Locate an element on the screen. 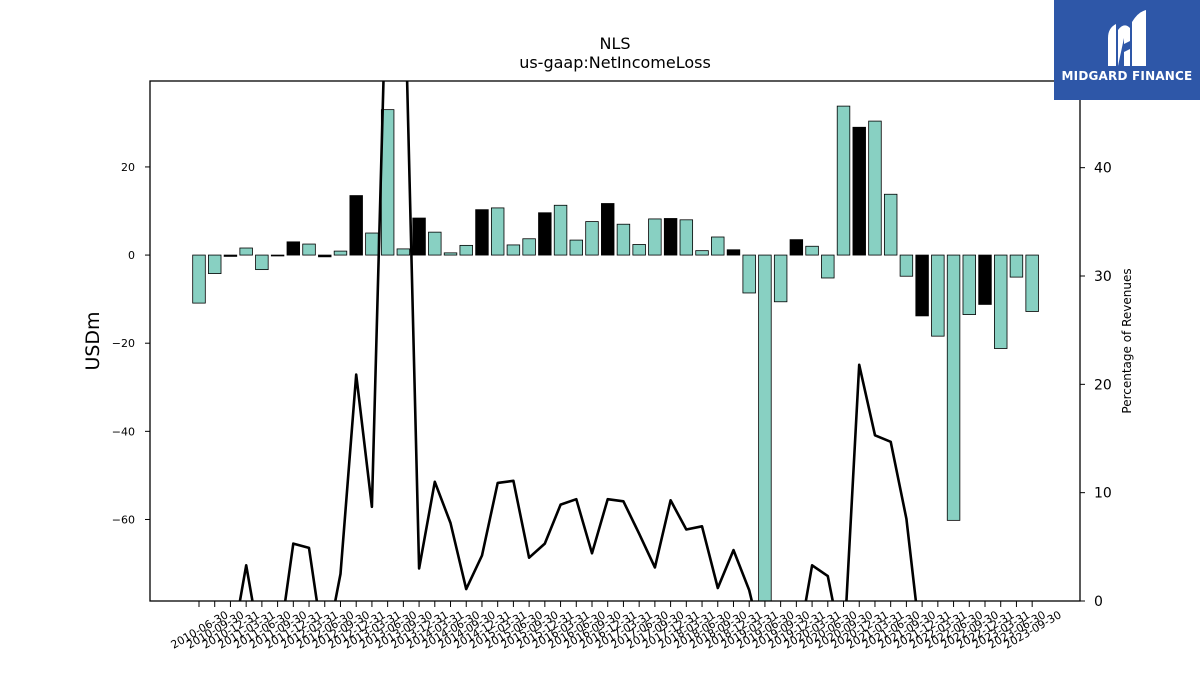  right-tick-label: 30 is located at coordinates (1103, 277).